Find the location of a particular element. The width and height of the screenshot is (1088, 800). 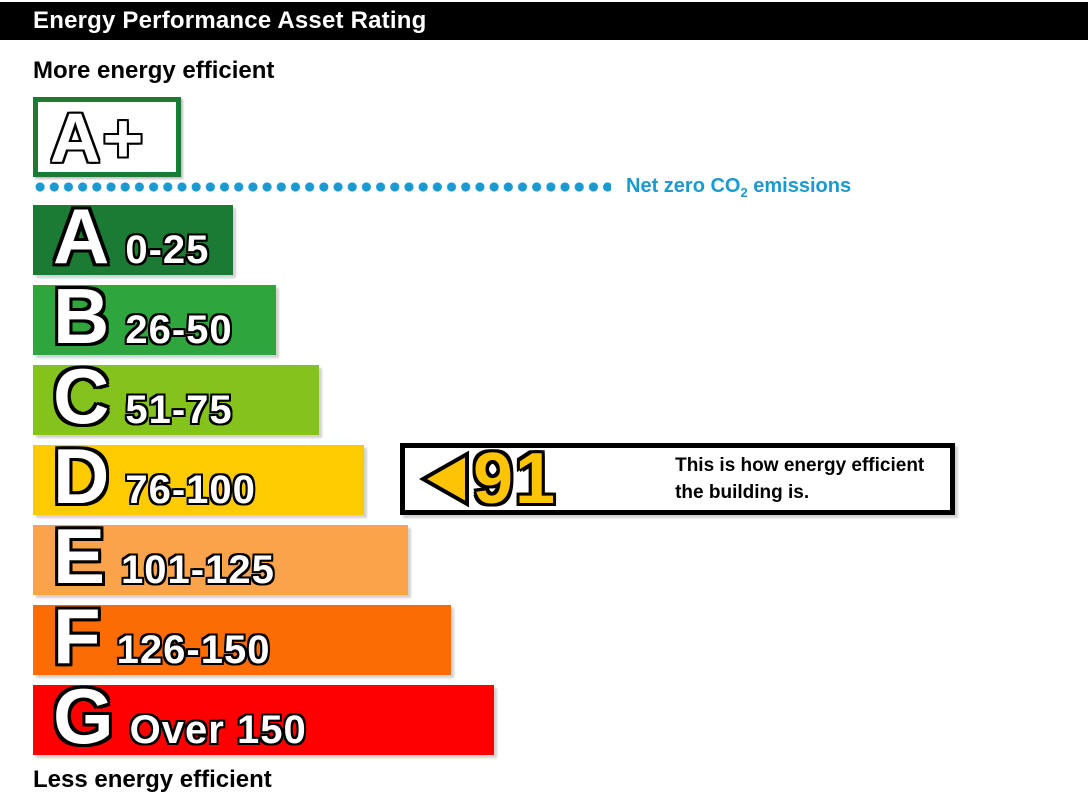

band-letter: A is located at coordinates (81, 236).